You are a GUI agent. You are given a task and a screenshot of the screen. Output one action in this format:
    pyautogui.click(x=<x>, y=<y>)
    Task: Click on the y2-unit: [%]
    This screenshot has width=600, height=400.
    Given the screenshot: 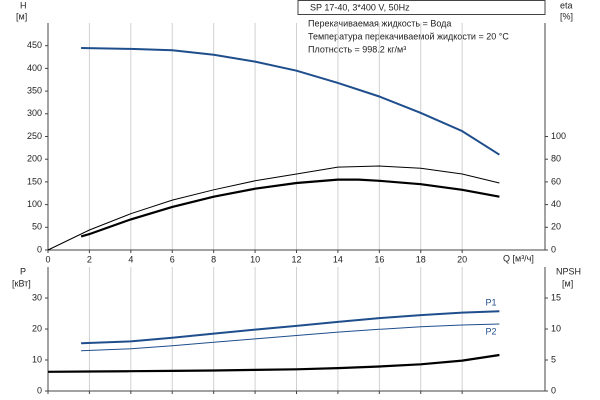 What is the action you would take?
    pyautogui.click(x=566, y=16)
    